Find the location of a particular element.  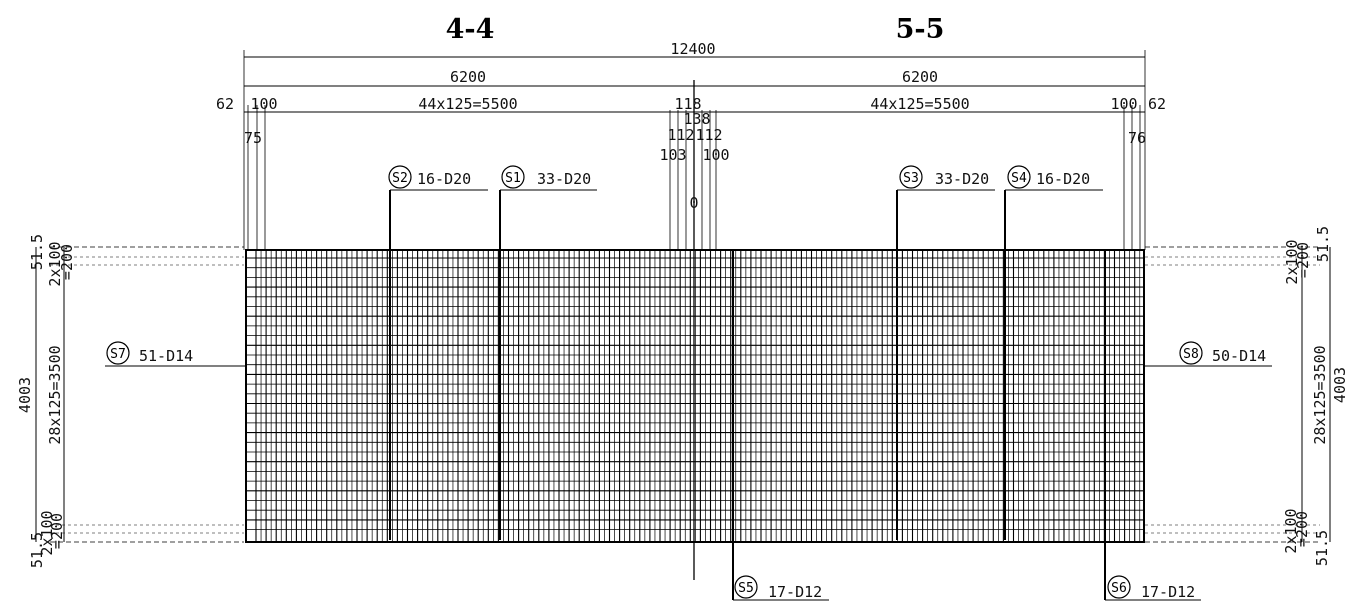

dim-edge-left-62: 62 is located at coordinates (225, 104).